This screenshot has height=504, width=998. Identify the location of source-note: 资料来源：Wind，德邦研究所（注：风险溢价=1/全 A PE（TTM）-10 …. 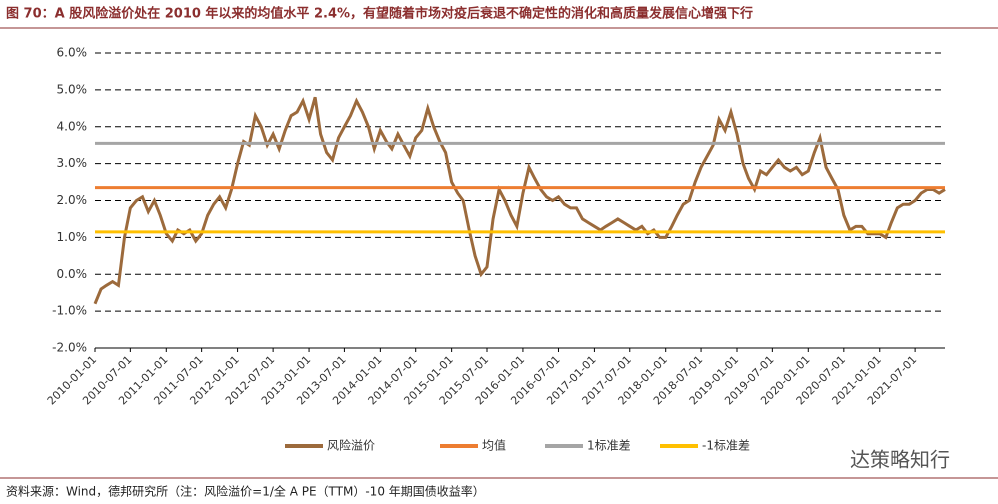
(245, 491).